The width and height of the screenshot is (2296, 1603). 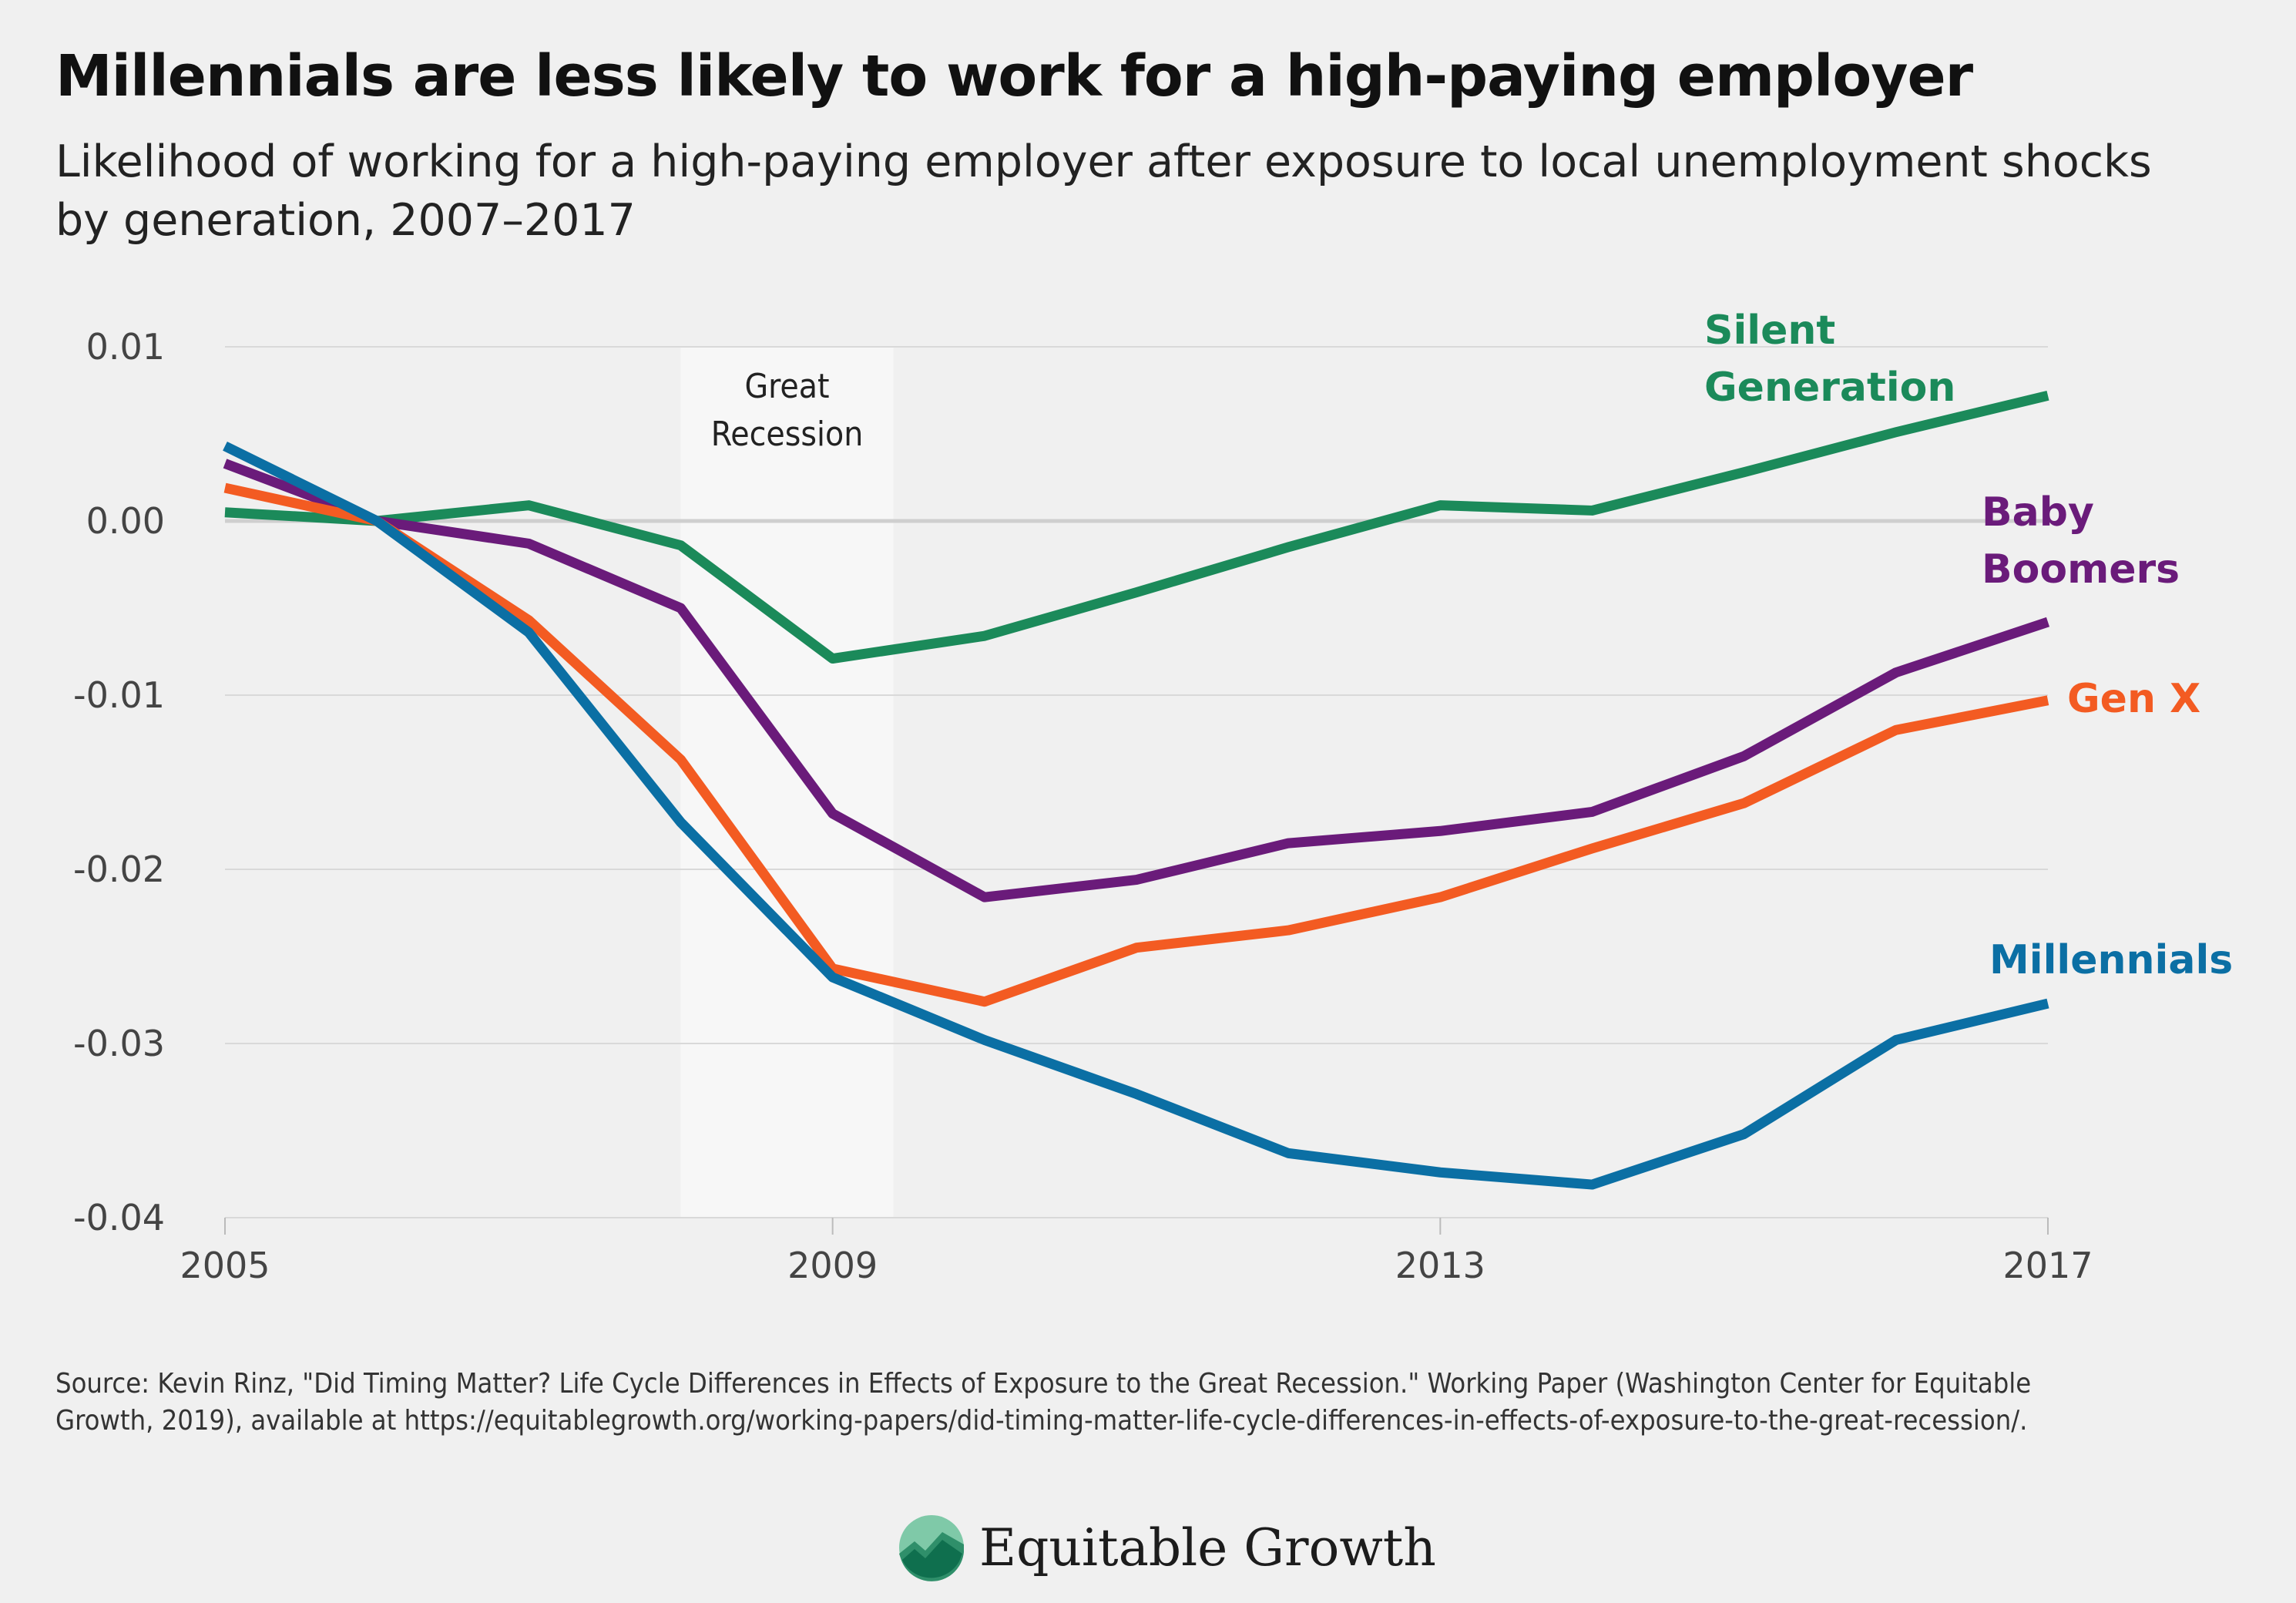 I want to click on series-label-line: Boomers, so click(x=2081, y=569).